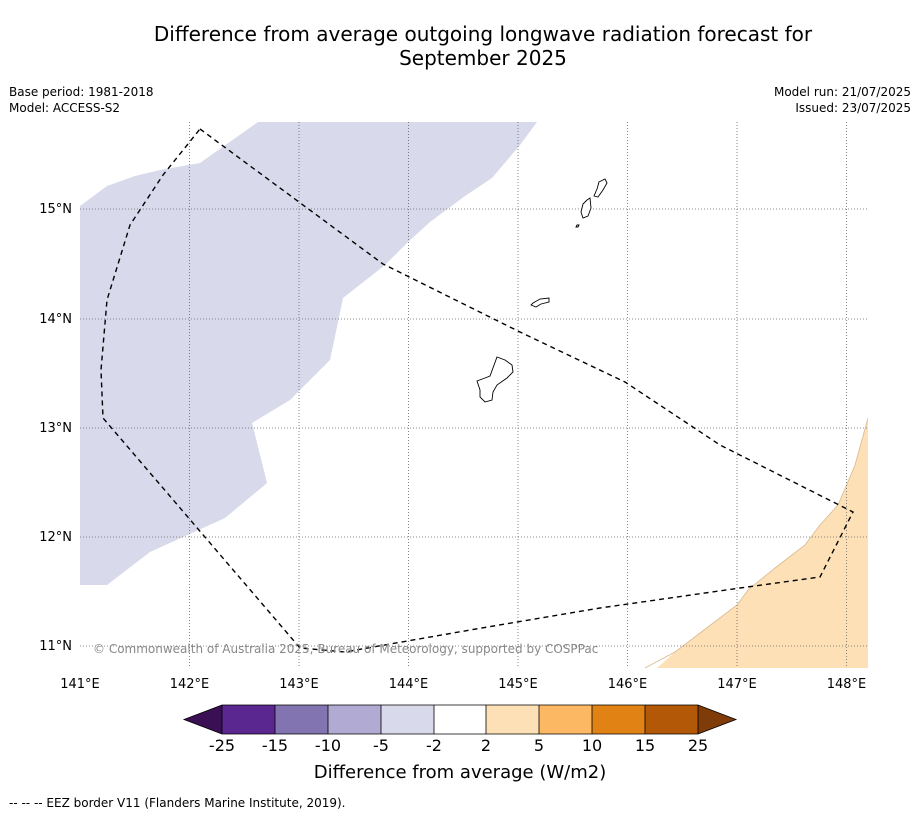  Describe the element at coordinates (486, 745) in the screenshot. I see `colorbar-tick-2: 2` at that location.